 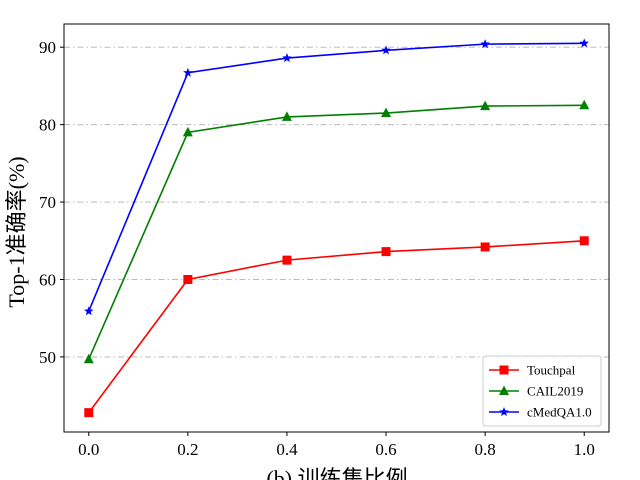 I want to click on legend-box, so click(x=542, y=391).